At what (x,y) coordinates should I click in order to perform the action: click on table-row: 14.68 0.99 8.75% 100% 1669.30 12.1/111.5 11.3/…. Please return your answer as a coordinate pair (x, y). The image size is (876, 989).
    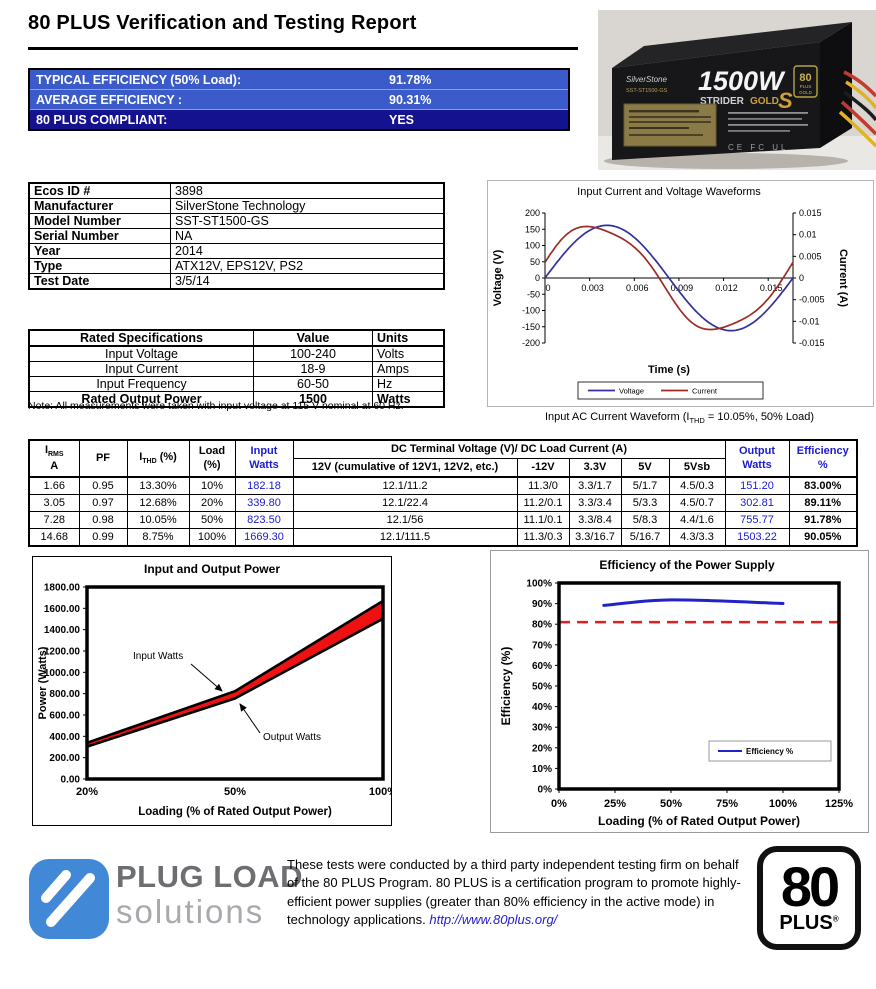
    Looking at the image, I should click on (443, 537).